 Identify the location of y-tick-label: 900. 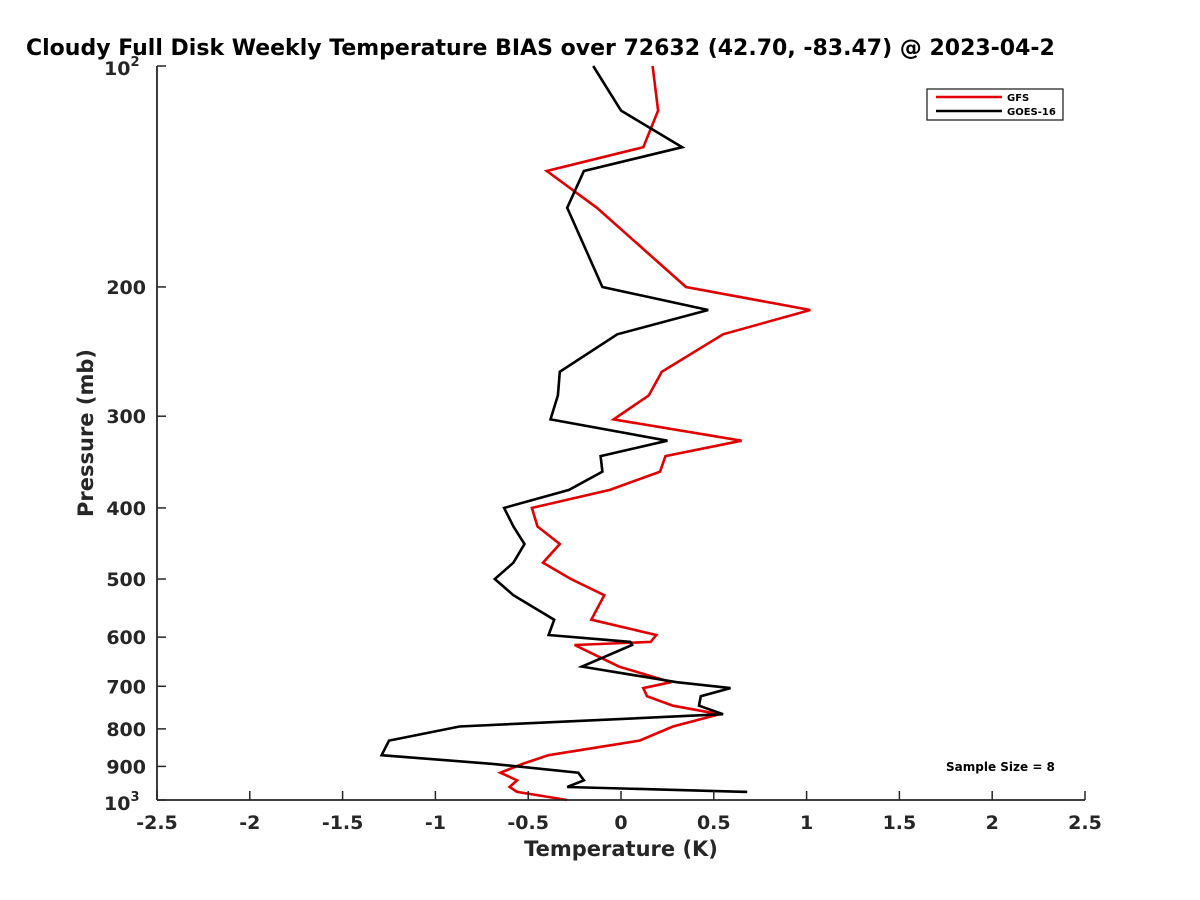
(126, 767).